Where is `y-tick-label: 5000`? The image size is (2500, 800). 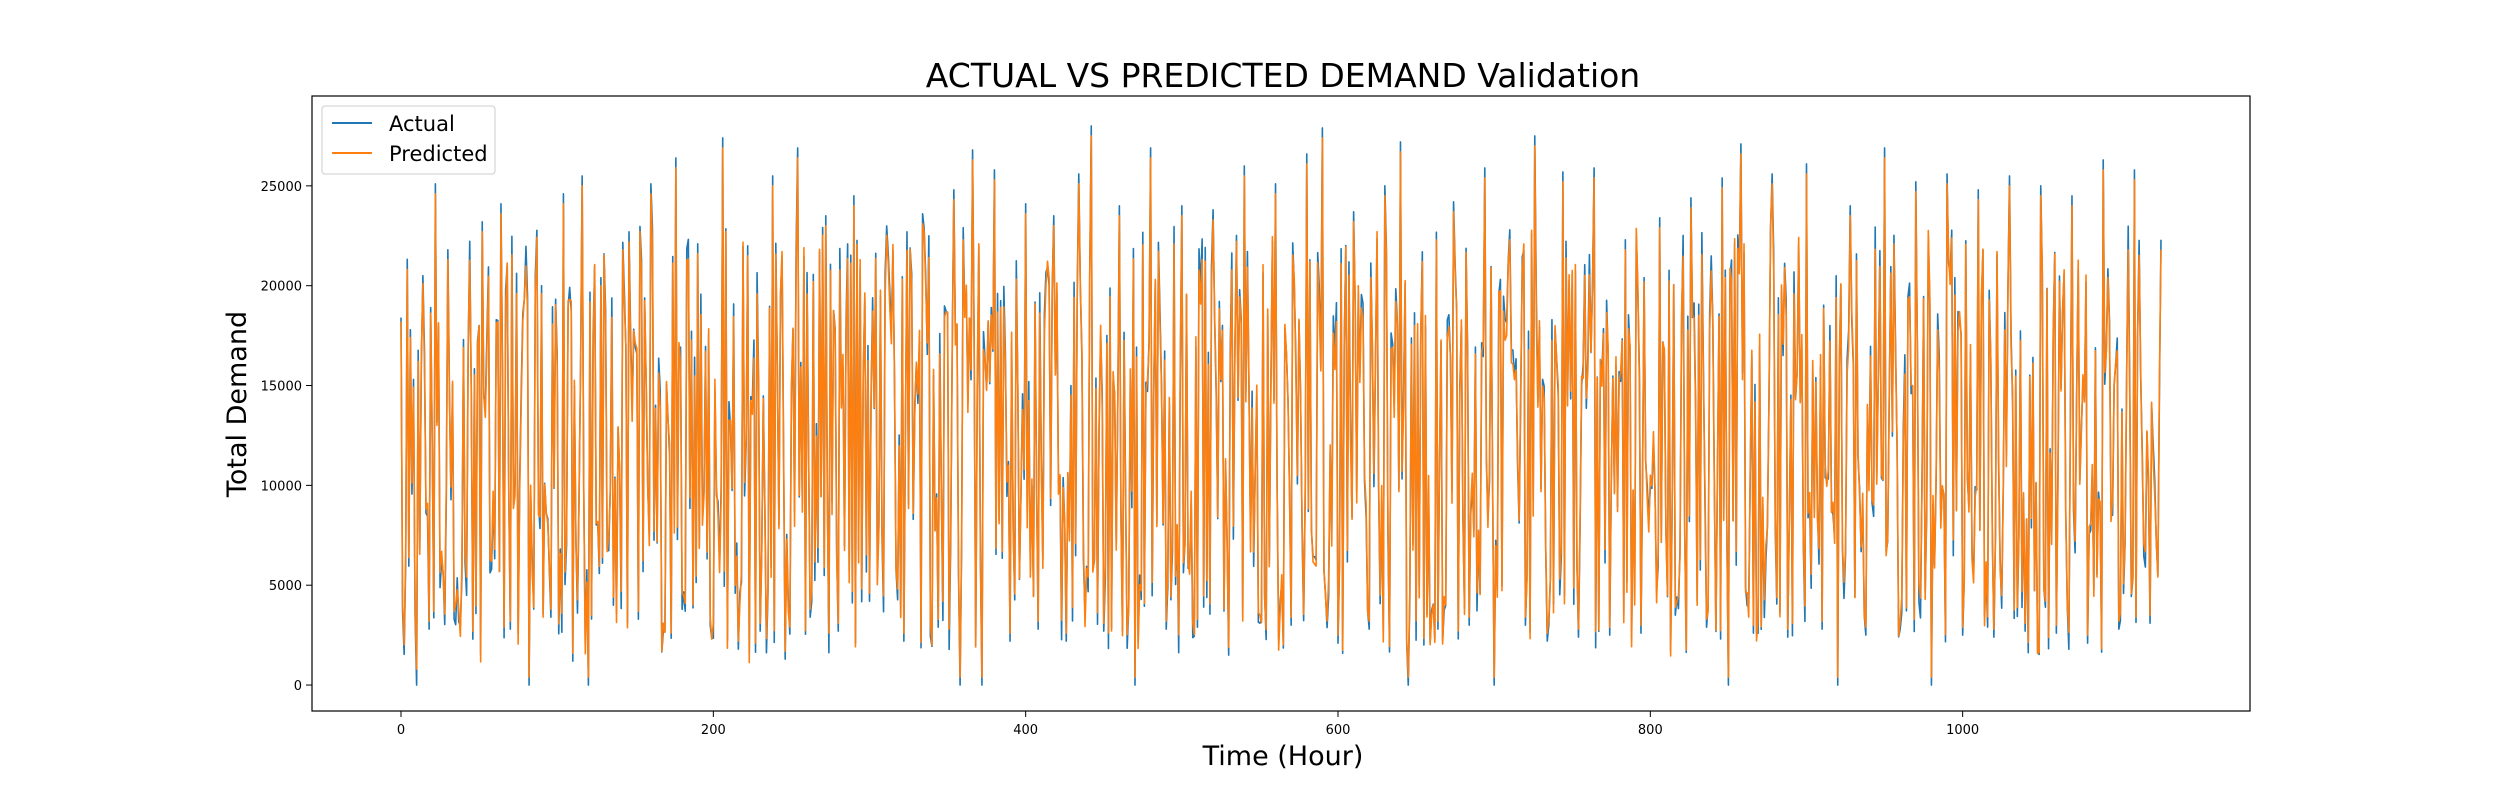
y-tick-label: 5000 is located at coordinates (285, 586).